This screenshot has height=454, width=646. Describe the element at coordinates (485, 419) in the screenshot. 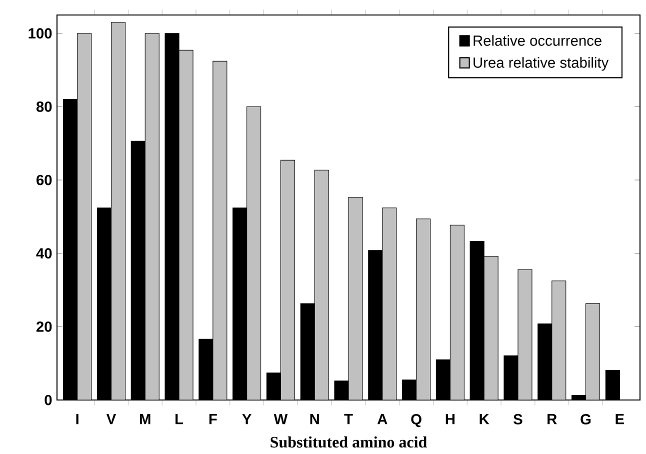

I see `x-tick-label: K` at that location.